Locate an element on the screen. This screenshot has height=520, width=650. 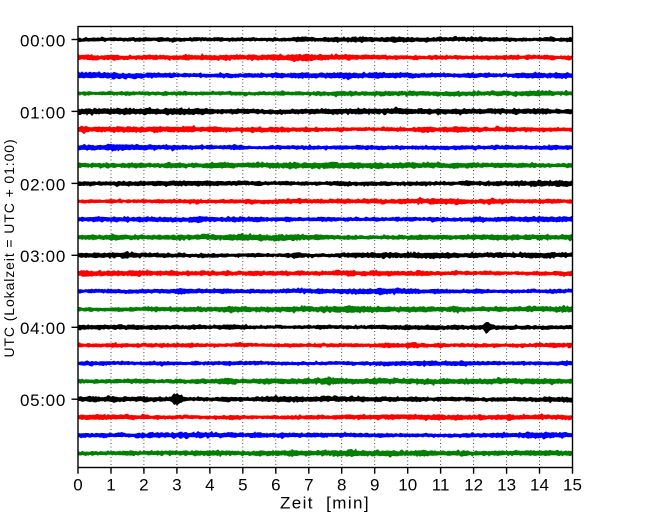
svg-text: 01:00 is located at coordinates (43, 112).